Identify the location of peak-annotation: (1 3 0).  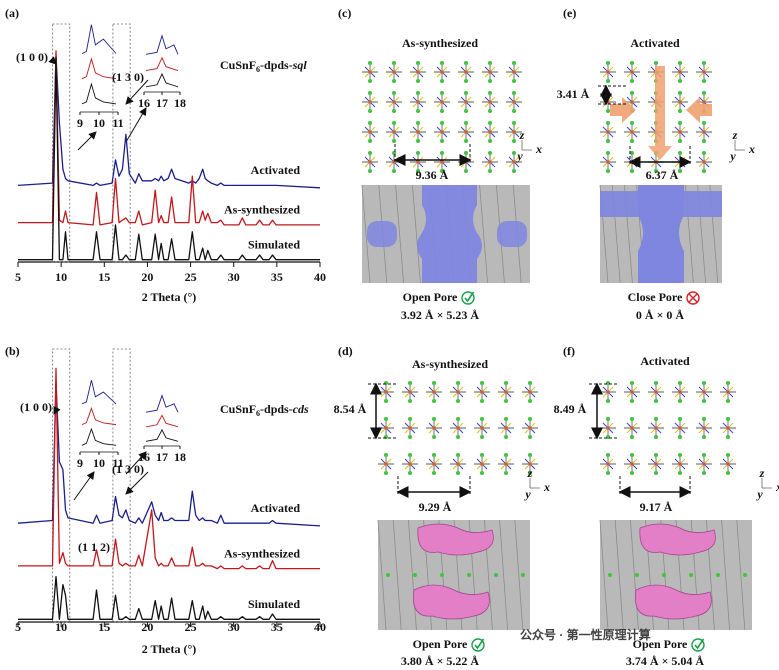
(128, 77).